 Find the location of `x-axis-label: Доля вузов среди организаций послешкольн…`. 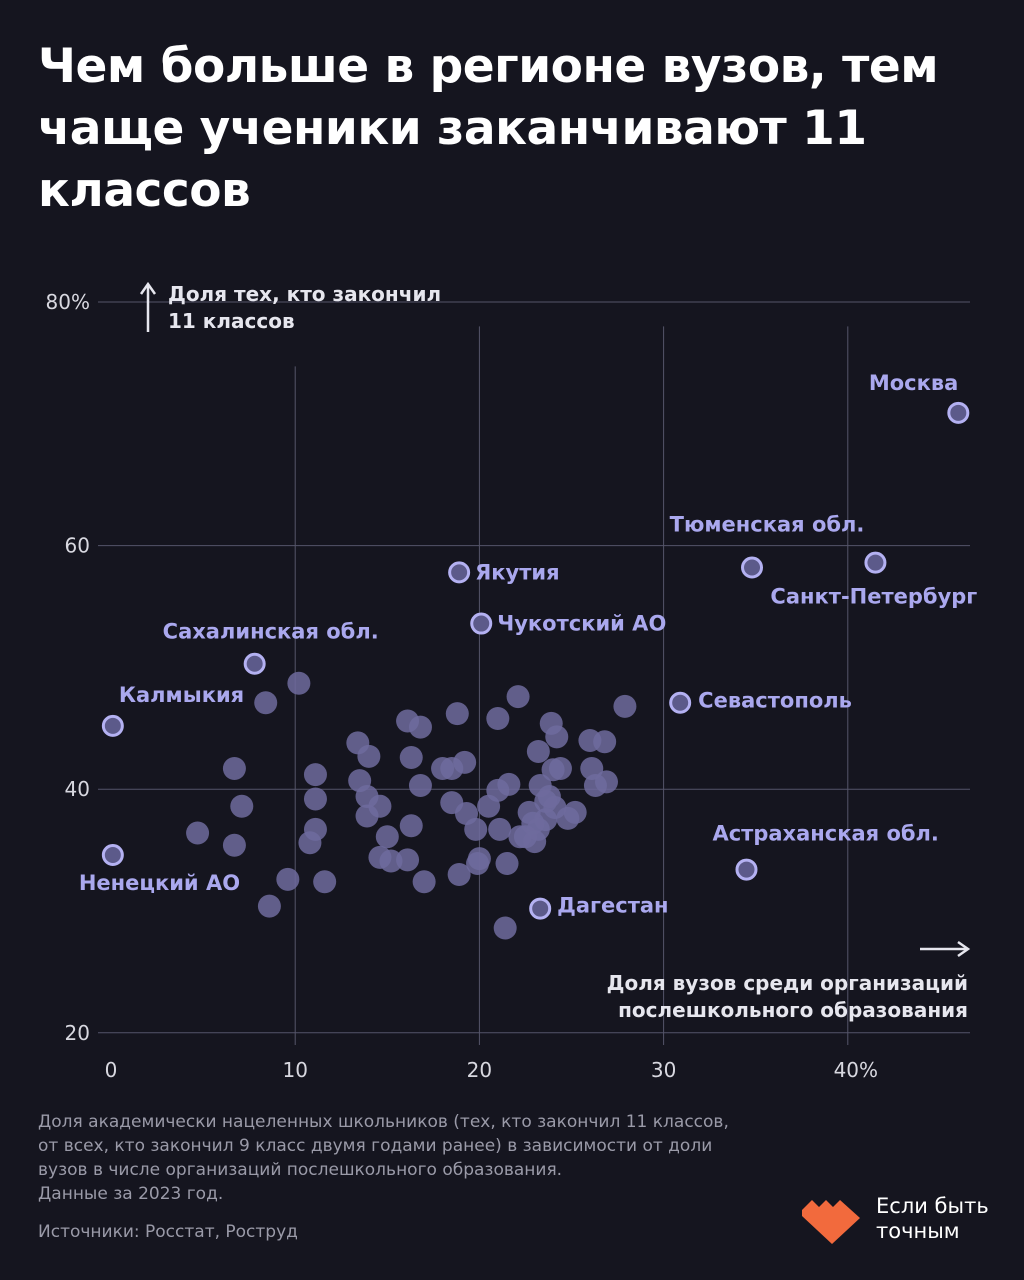

x-axis-label: Доля вузов среди организаций послешкольн… is located at coordinates (789, 981).